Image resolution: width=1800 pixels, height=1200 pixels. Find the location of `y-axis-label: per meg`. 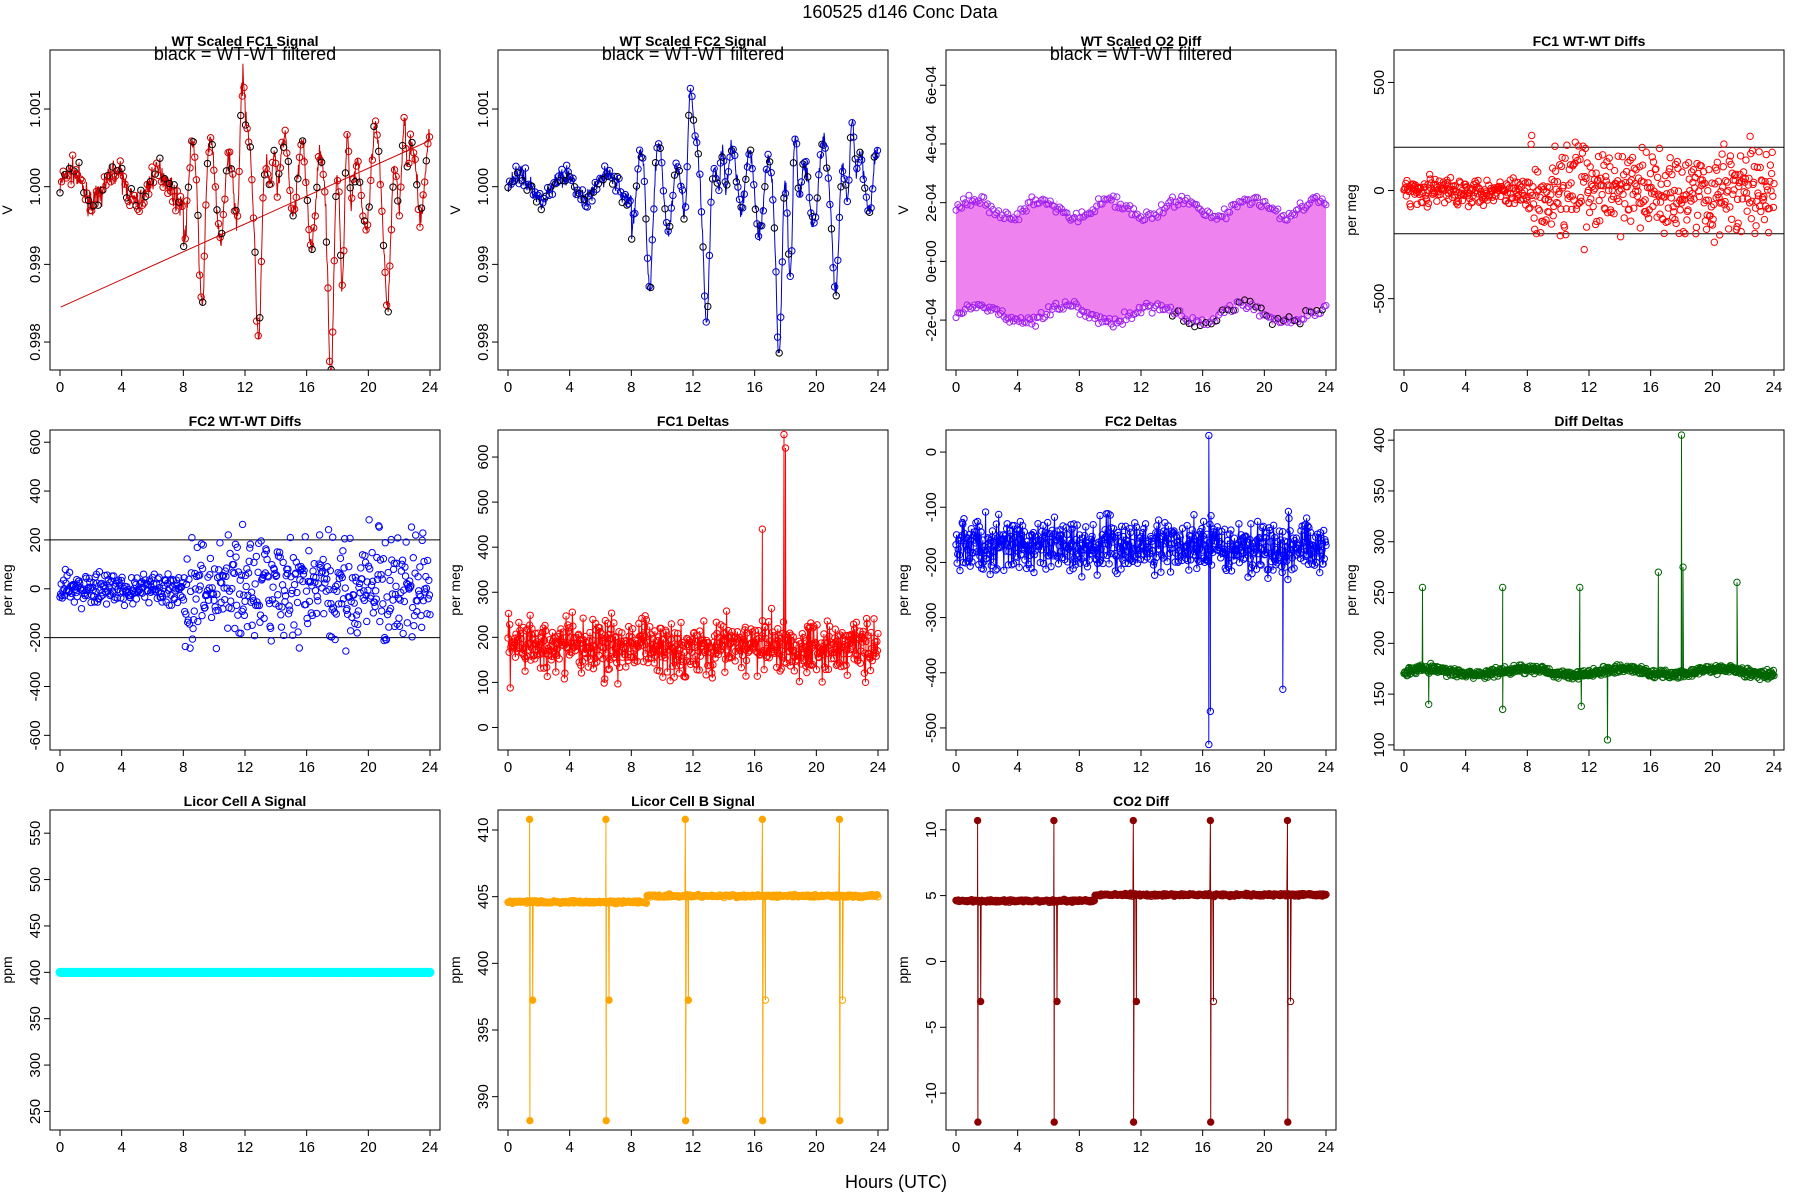

y-axis-label: per meg is located at coordinates (1351, 209).